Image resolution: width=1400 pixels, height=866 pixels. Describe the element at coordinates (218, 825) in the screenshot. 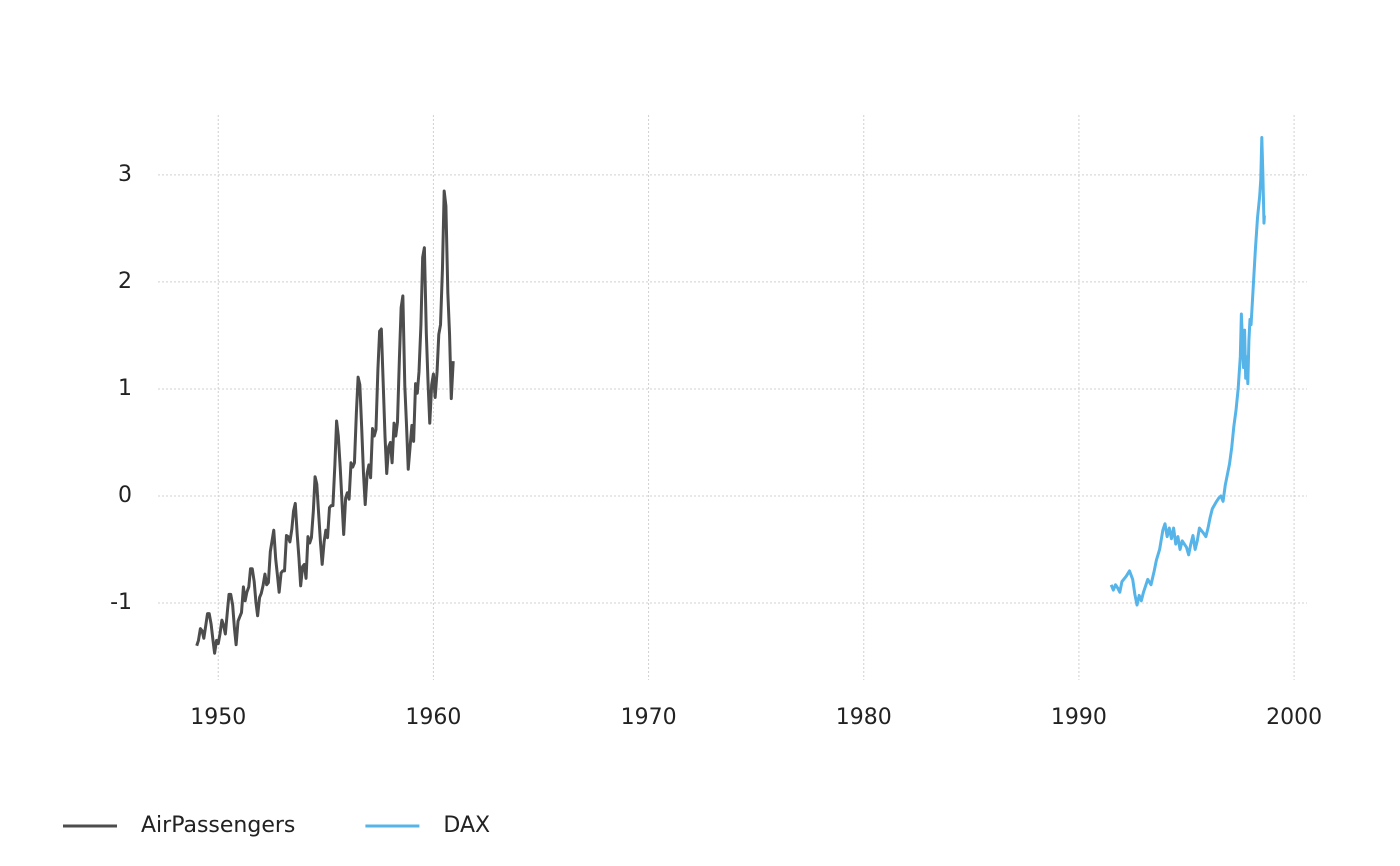

I see `legend-label: AirPassengers` at that location.